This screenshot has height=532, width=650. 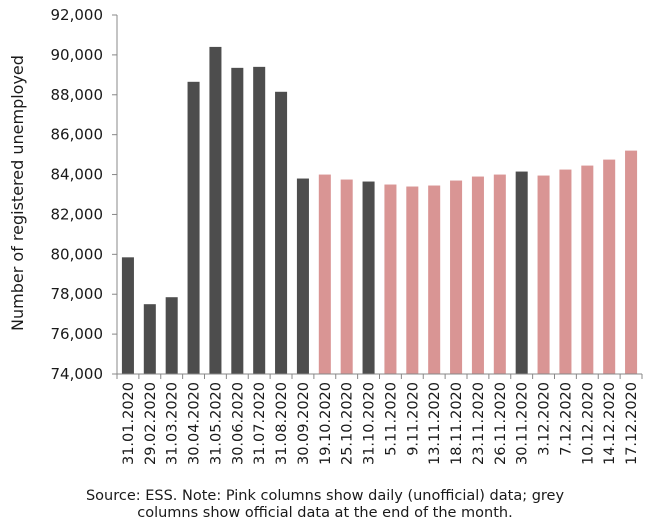 What do you see at coordinates (588, 423) in the screenshot?
I see `x-tick-label: 10.12.2020` at bounding box center [588, 423].